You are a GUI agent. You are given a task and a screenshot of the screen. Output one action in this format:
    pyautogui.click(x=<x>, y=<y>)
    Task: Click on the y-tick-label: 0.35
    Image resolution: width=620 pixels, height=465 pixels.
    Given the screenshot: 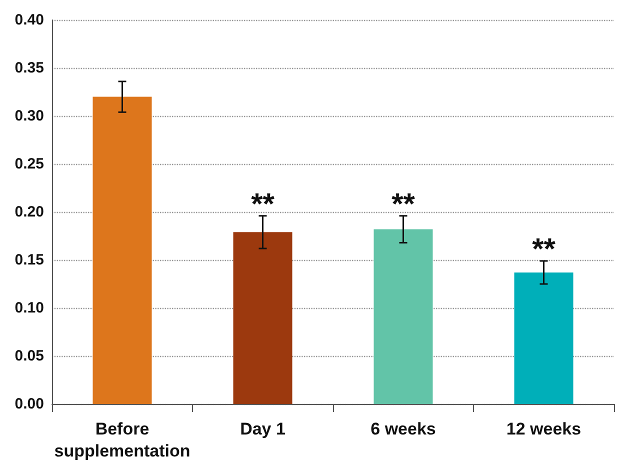 What is the action you would take?
    pyautogui.click(x=29, y=68)
    